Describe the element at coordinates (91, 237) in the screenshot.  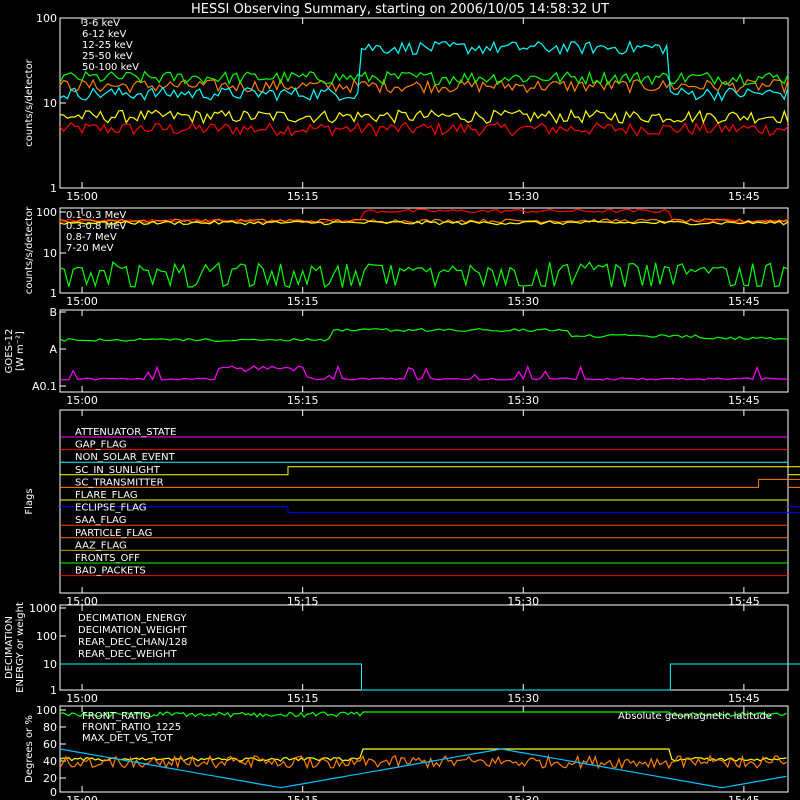
I see `legend-entry: 0.8-7 MeV` at that location.